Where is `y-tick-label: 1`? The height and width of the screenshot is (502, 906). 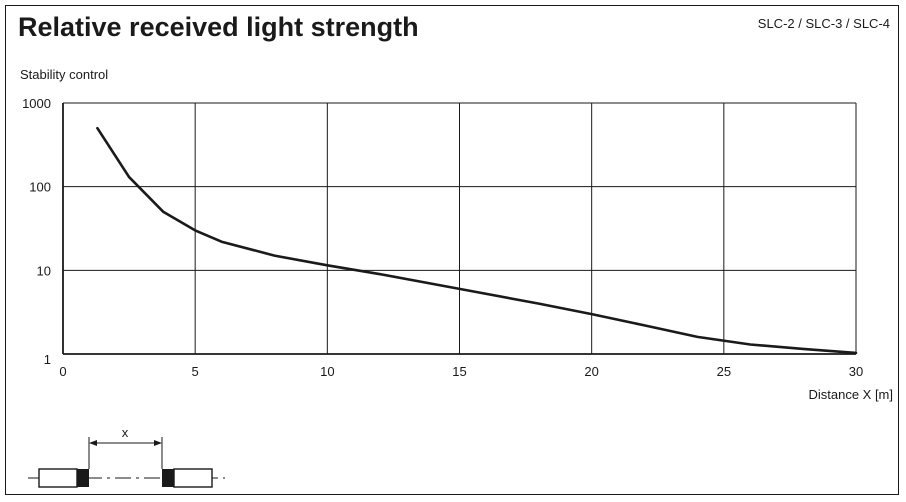
y-tick-label: 1 is located at coordinates (47, 359).